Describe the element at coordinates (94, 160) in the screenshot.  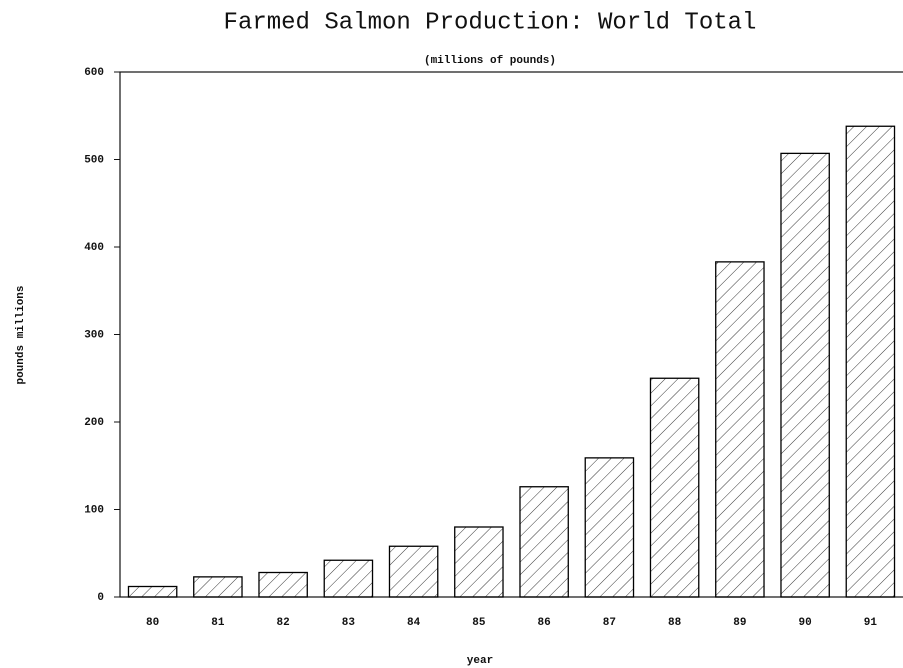
I see `y-tick-label: 500` at that location.